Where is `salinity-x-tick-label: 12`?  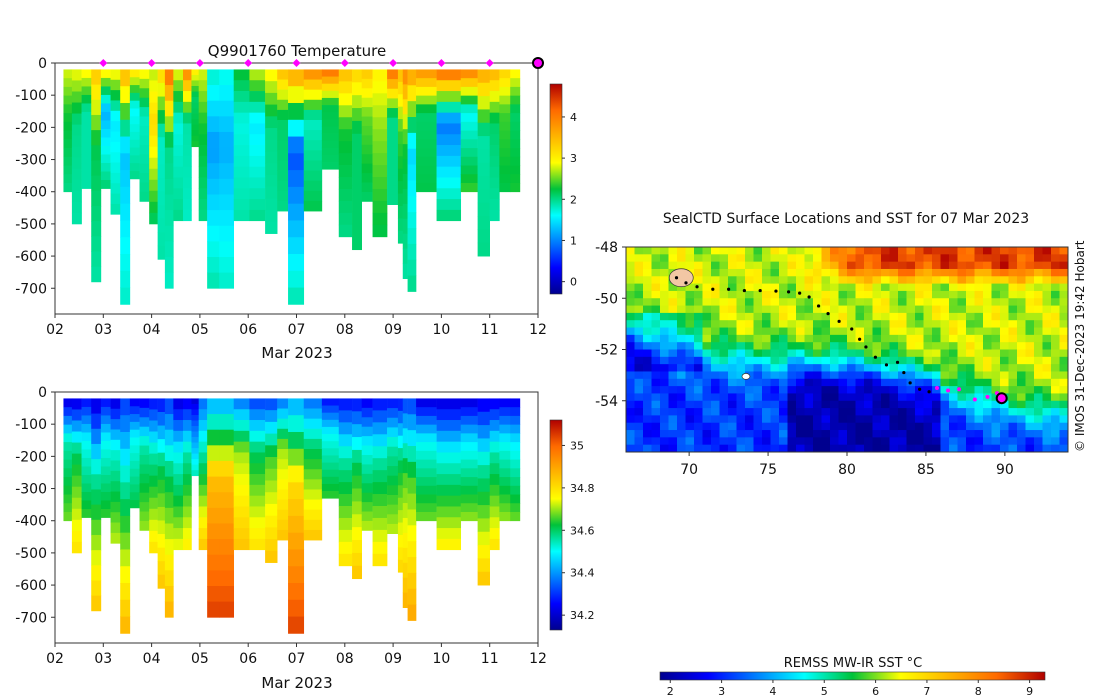 salinity-x-tick-label: 12 is located at coordinates (538, 659).